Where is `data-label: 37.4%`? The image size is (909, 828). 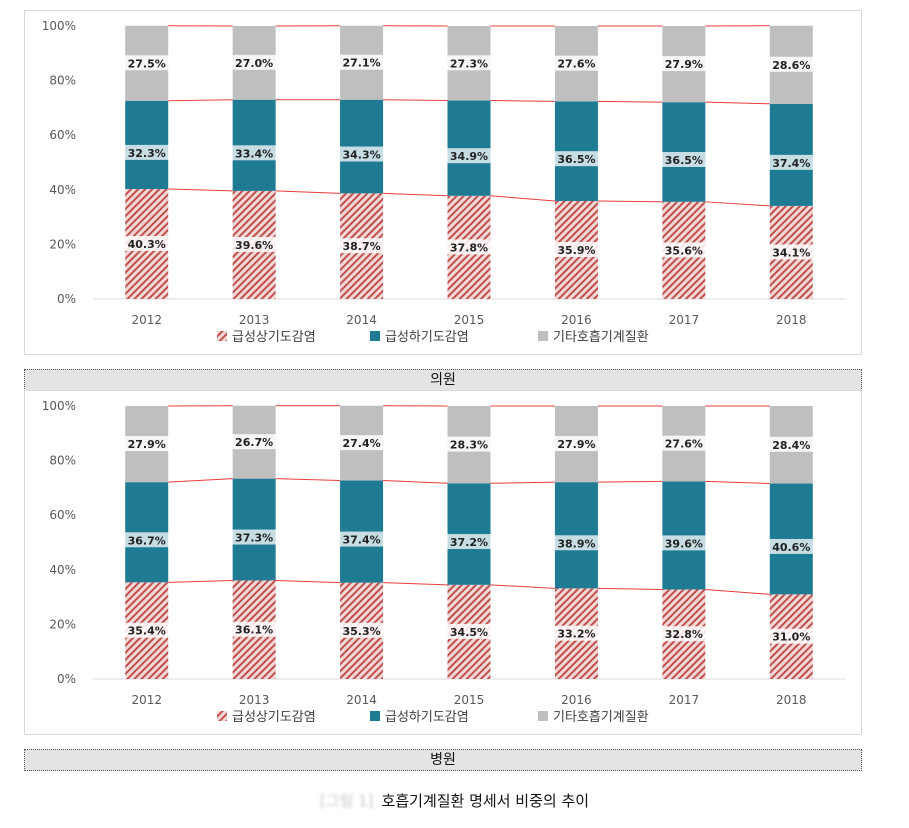 data-label: 37.4% is located at coordinates (361, 540).